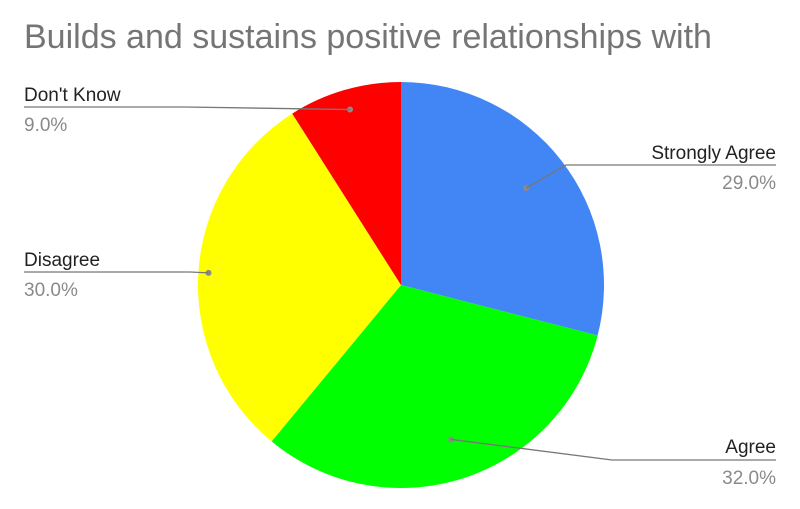  What do you see at coordinates (749, 478) in the screenshot?
I see `slice-percent-agree: 32.0%` at bounding box center [749, 478].